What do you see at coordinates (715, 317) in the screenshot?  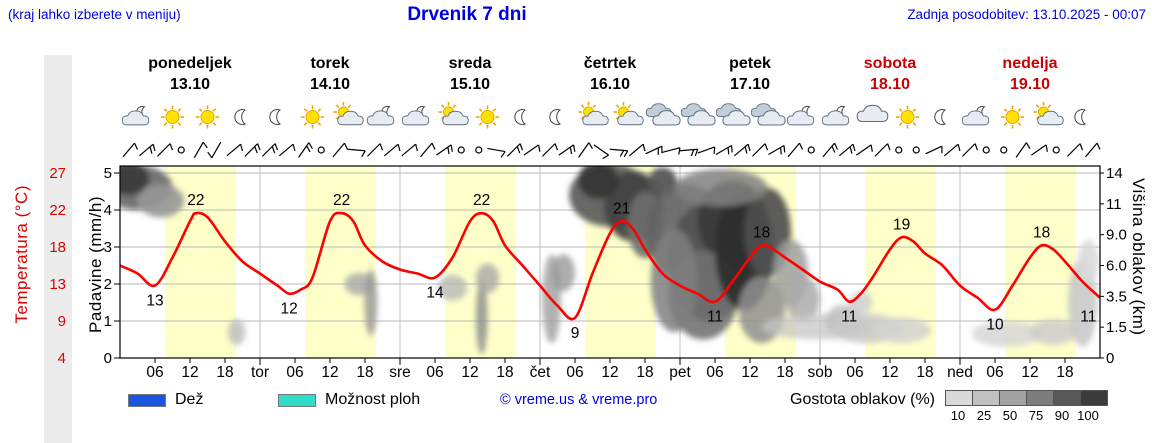 I see `temp-value-label: 11` at bounding box center [715, 317].